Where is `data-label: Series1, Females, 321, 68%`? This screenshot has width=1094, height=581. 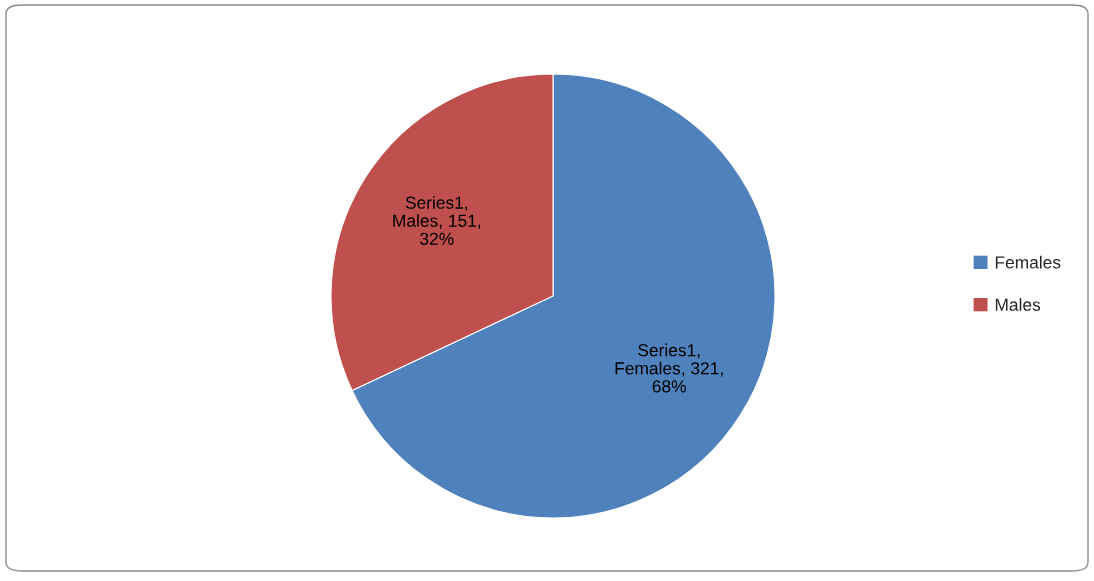
data-label: Series1, Females, 321, 68% is located at coordinates (669, 368).